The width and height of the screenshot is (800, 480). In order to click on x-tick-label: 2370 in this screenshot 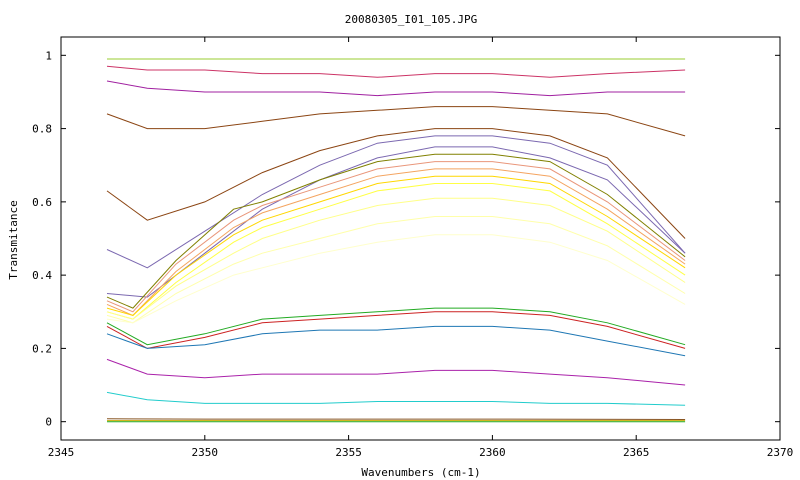, I will do `click(780, 452)`.